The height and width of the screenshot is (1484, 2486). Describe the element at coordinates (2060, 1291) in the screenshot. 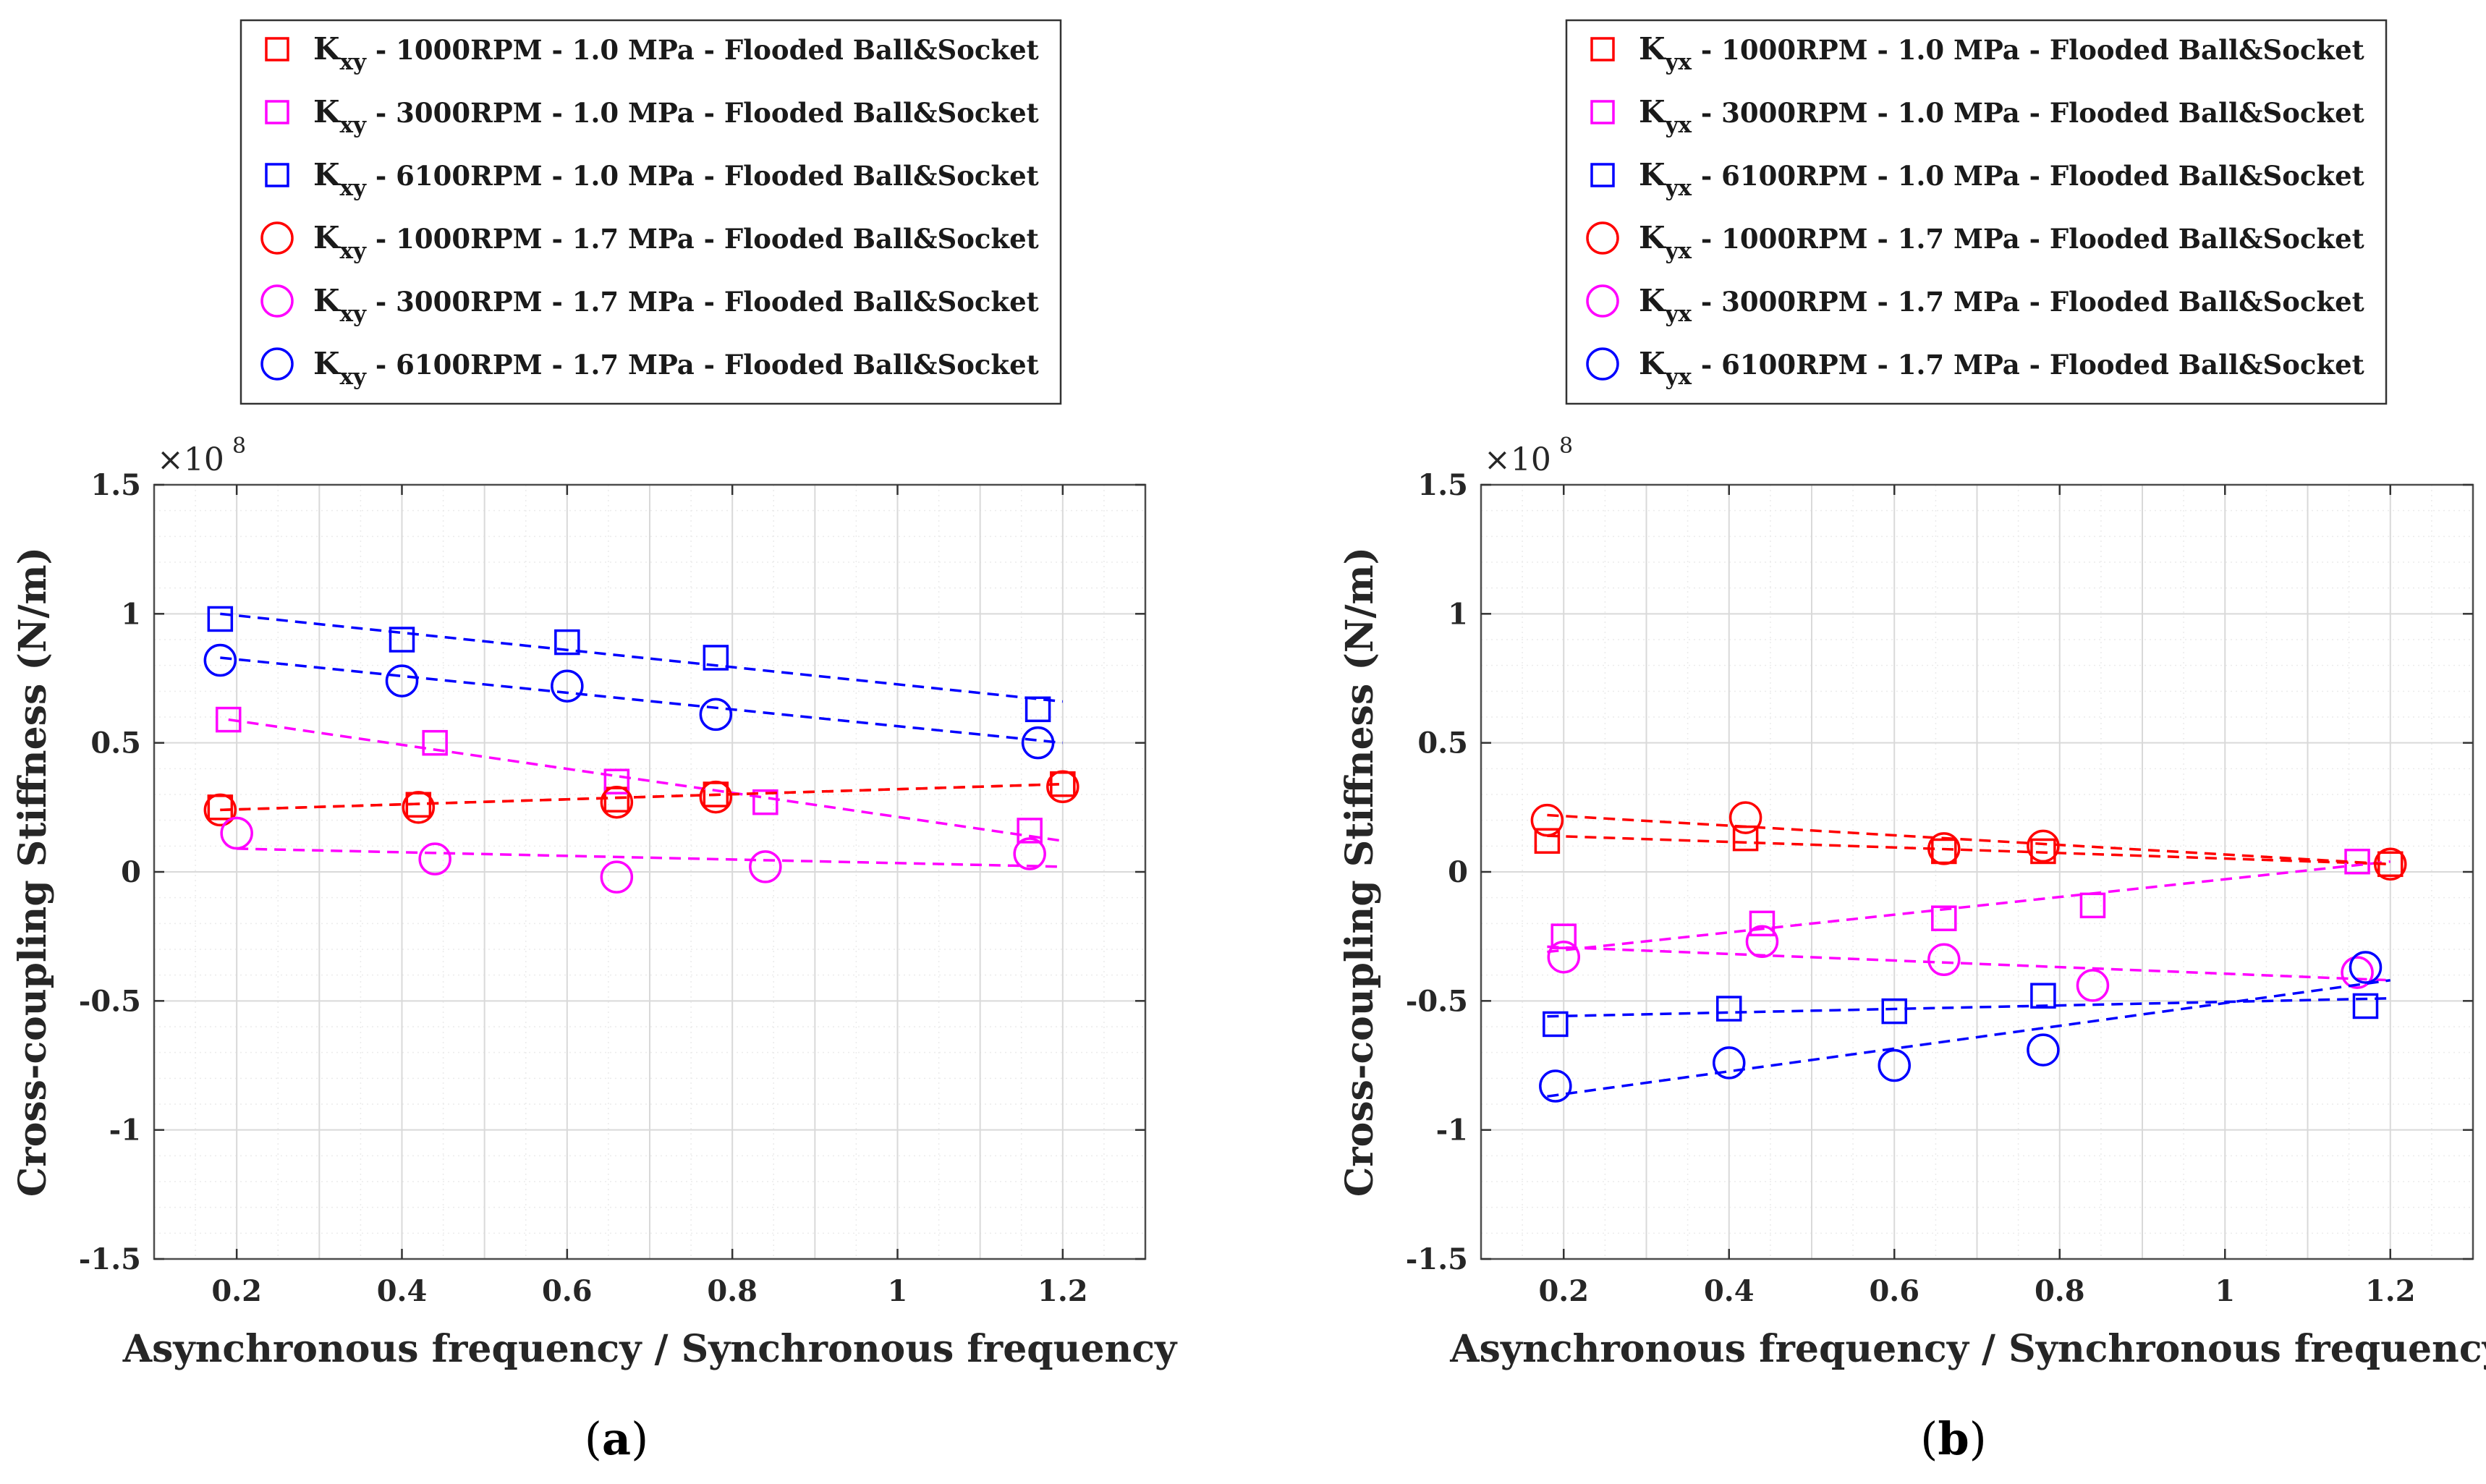

I see `x-tick-label: 0.8` at that location.